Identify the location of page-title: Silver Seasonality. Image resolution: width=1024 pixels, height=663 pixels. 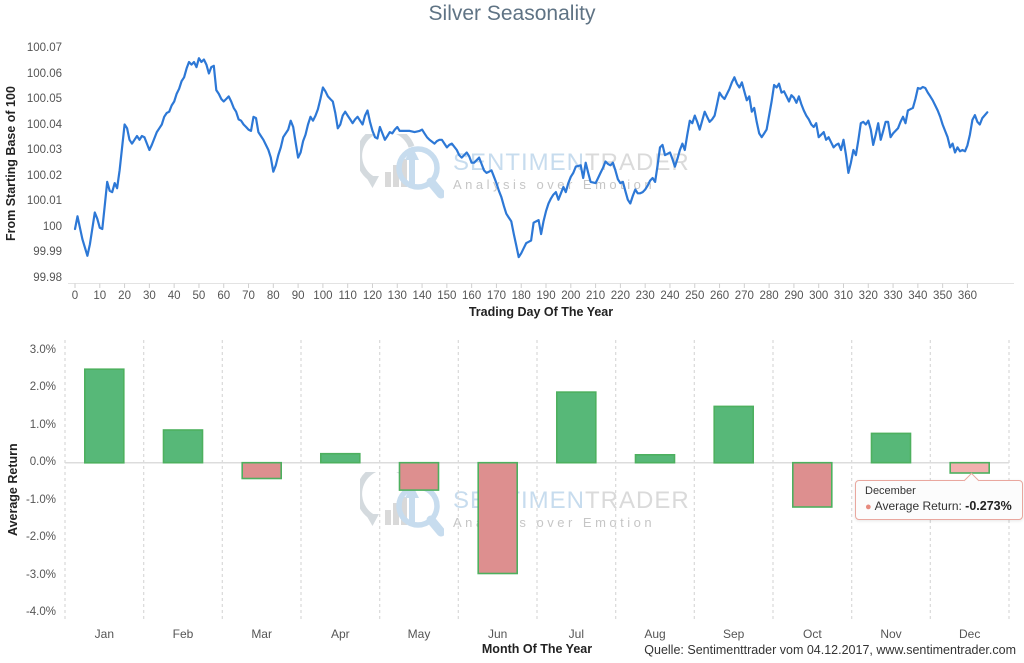
(512, 13).